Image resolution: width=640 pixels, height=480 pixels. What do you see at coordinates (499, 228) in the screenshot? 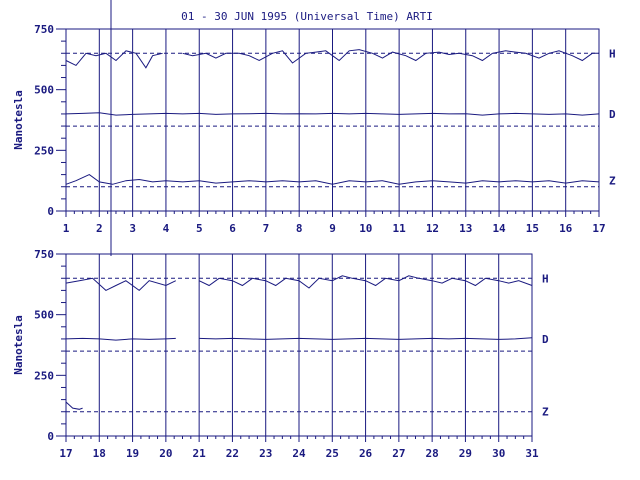
I see `x-tick-label: 14` at bounding box center [499, 228].